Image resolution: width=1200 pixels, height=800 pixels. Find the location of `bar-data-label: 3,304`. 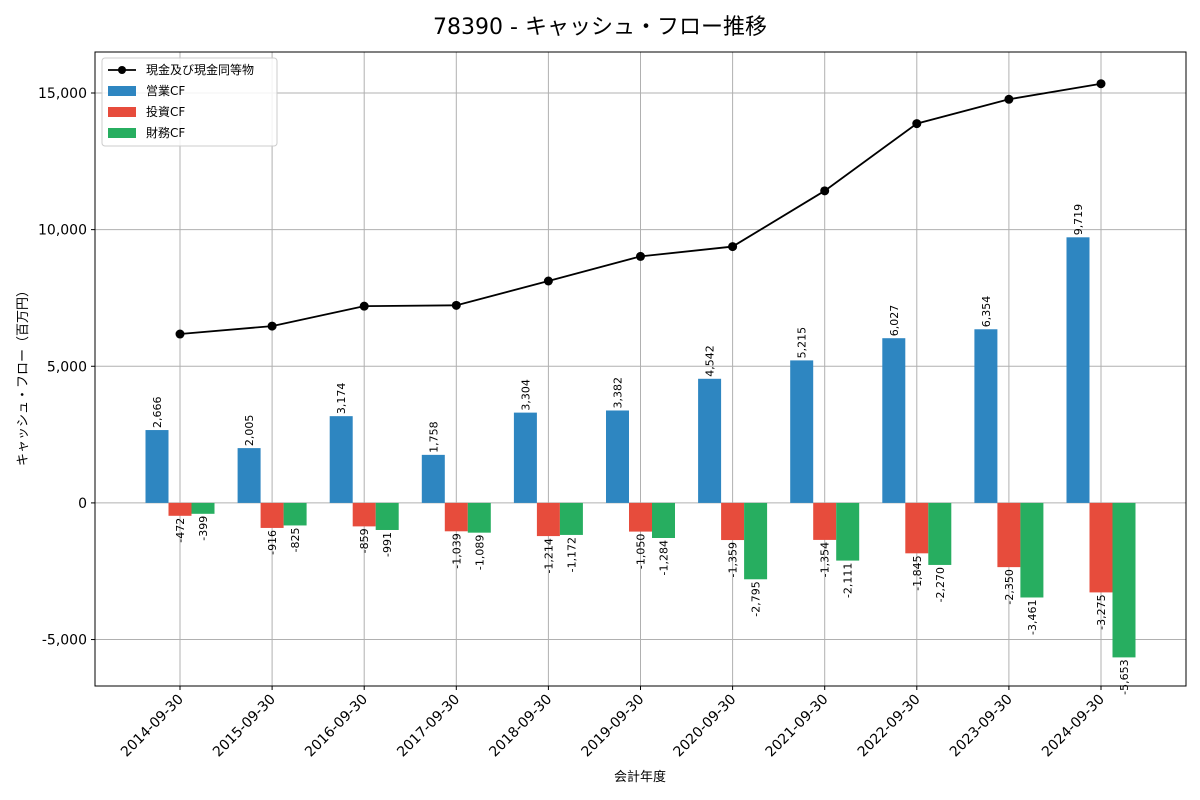

bar-data-label: 3,304 is located at coordinates (525, 395).